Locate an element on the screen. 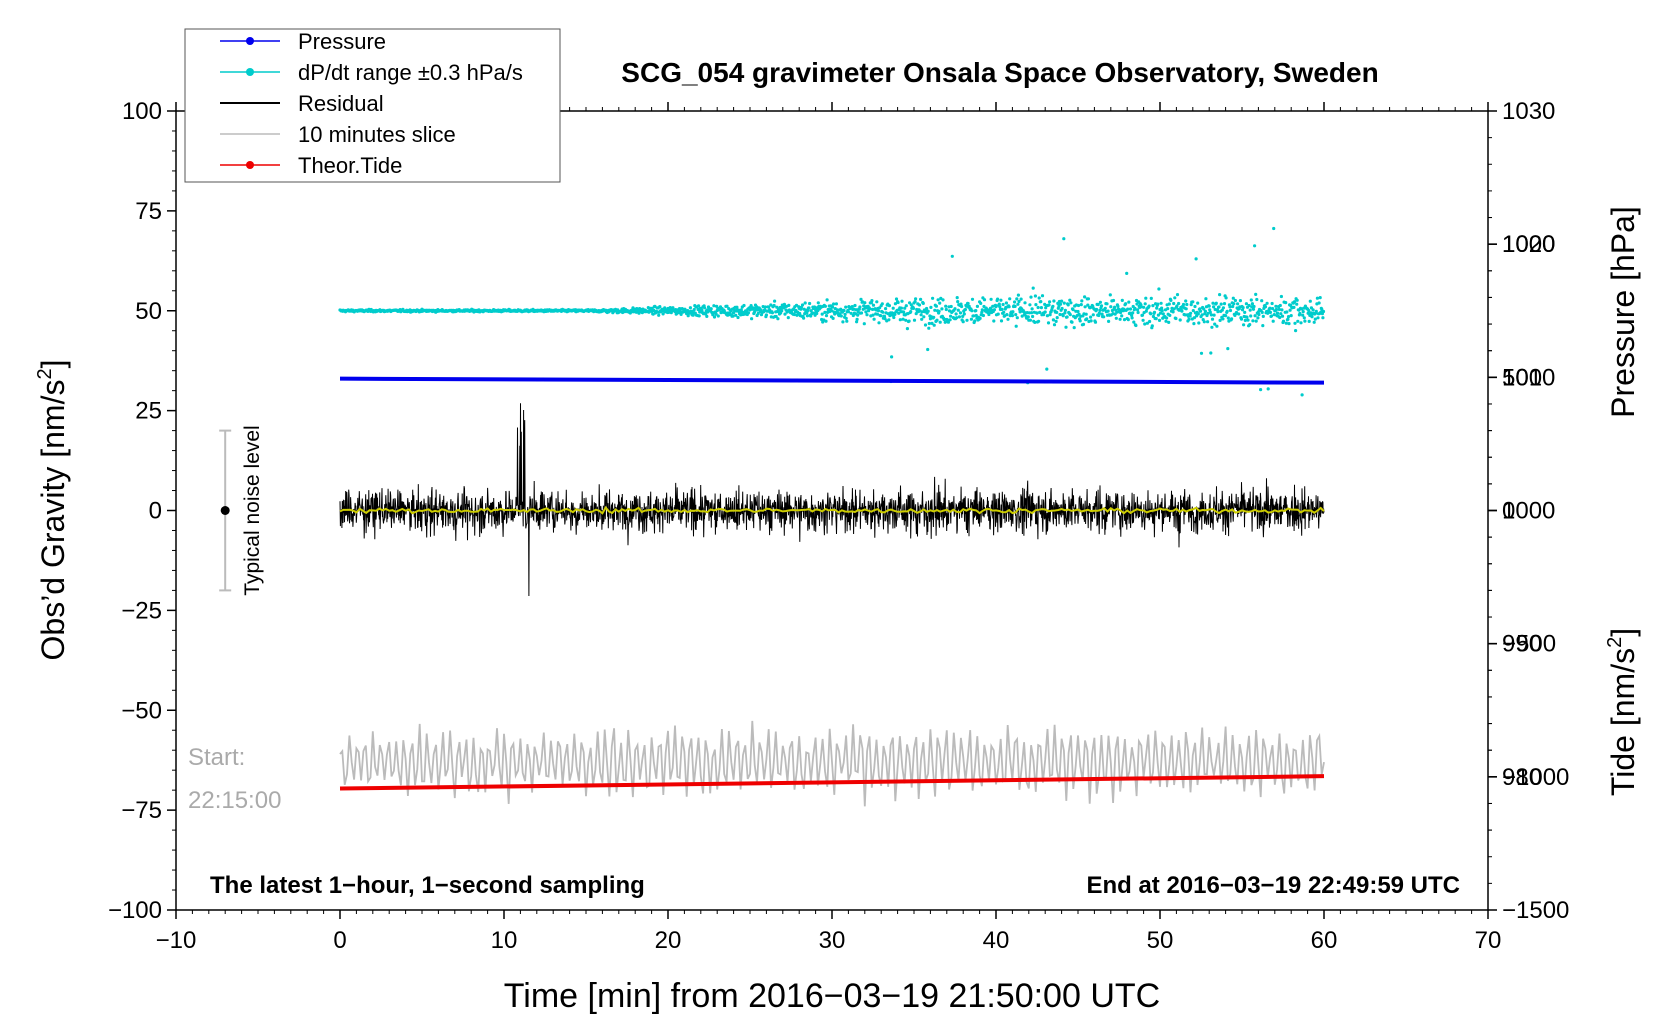 The image size is (1676, 1020). tide-label-main: Tide [nm/s is located at coordinates (1623, 722).